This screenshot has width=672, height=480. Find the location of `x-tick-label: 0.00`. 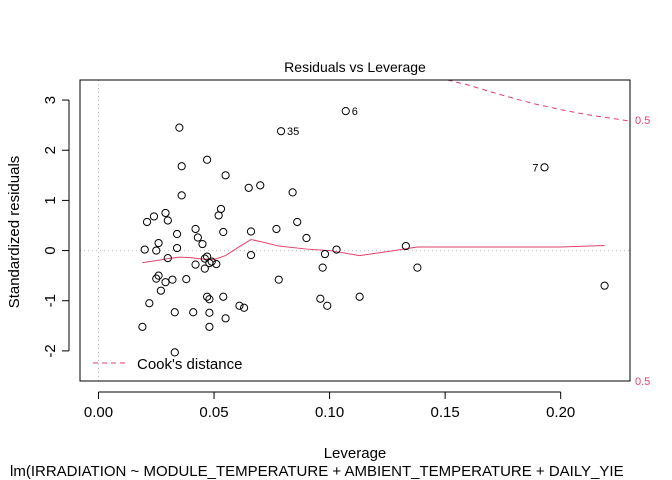

x-tick-label: 0.00 is located at coordinates (98, 412).